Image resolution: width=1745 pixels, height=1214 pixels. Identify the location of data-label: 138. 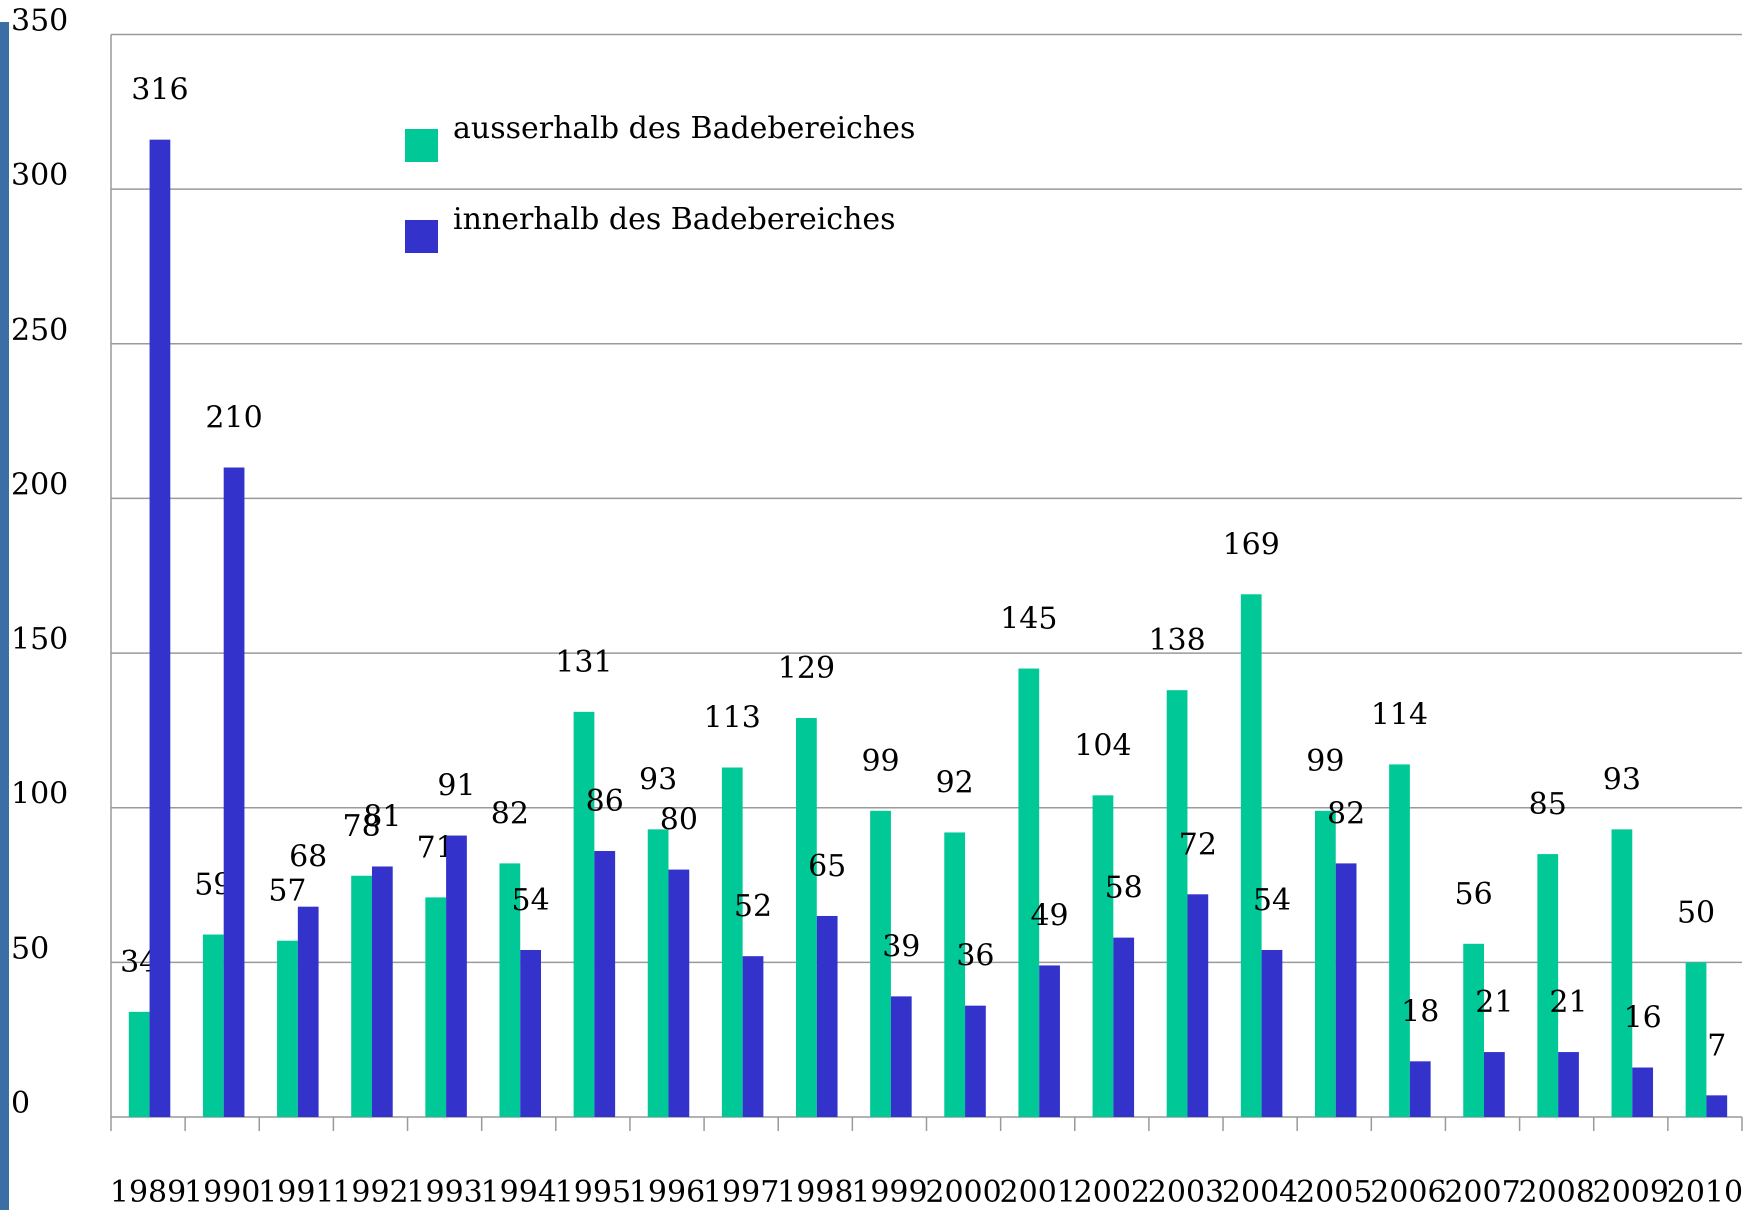
(1176, 640).